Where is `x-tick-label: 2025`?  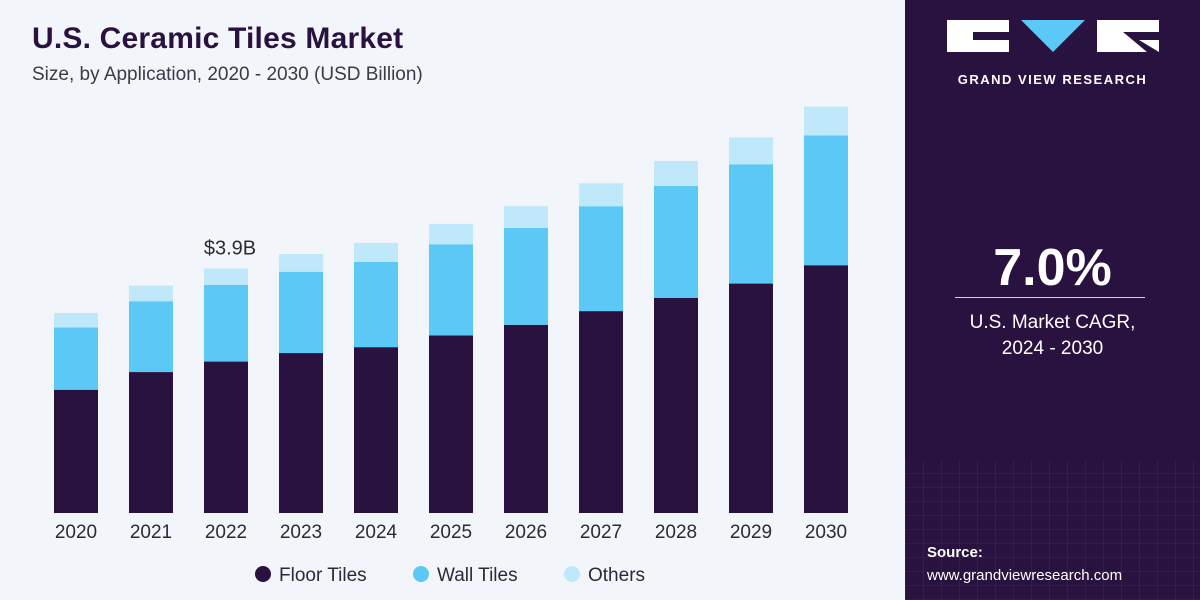 x-tick-label: 2025 is located at coordinates (451, 532).